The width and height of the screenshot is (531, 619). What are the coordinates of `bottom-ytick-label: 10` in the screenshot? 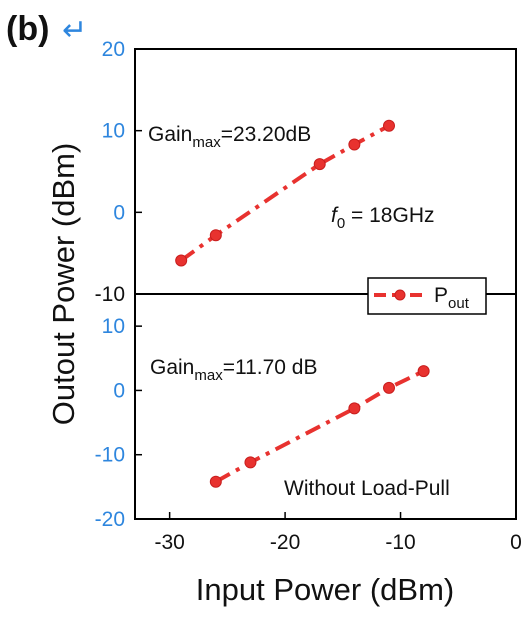 It's located at (113, 326).